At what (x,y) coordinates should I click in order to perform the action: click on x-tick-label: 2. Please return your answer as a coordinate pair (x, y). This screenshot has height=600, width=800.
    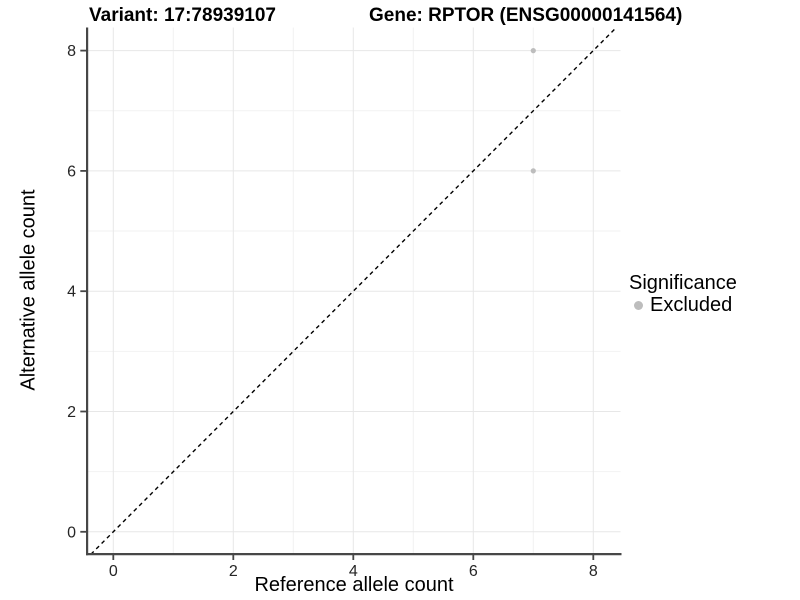
    Looking at the image, I should click on (233, 571).